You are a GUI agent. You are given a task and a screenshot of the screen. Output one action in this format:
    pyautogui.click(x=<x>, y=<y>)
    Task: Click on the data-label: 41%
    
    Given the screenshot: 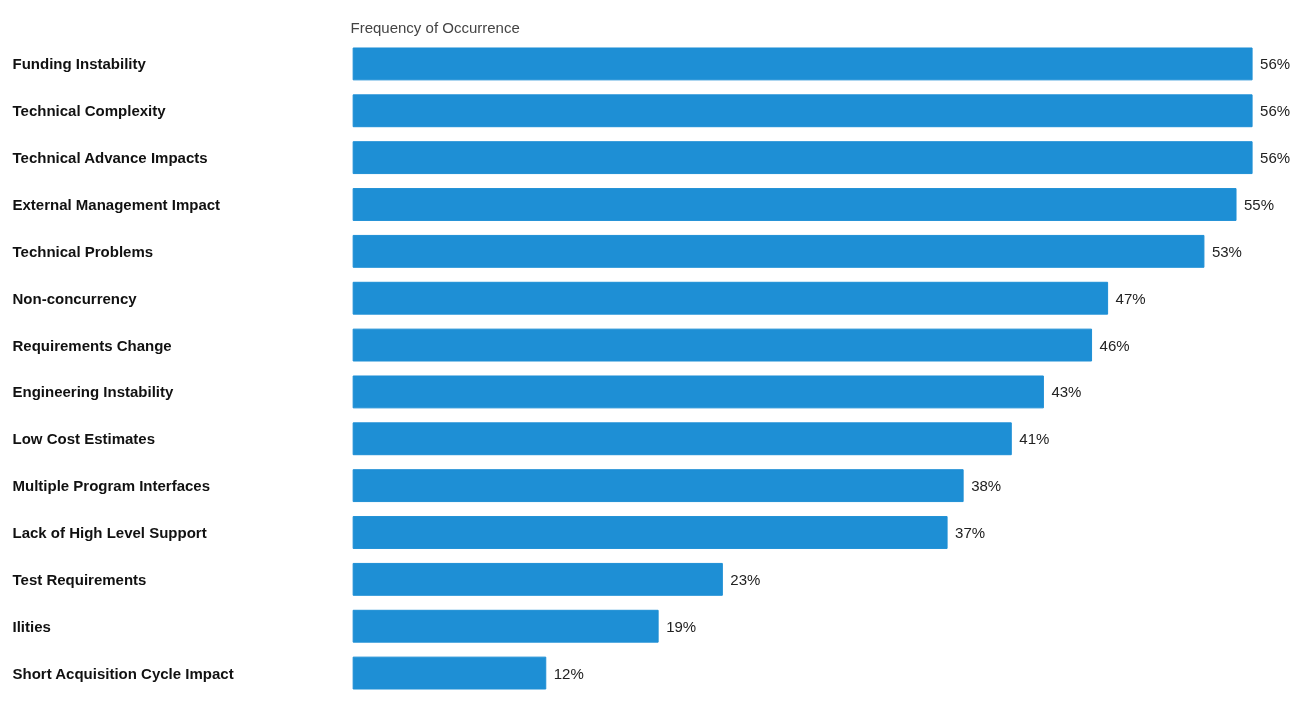 What is the action you would take?
    pyautogui.click(x=1034, y=439)
    